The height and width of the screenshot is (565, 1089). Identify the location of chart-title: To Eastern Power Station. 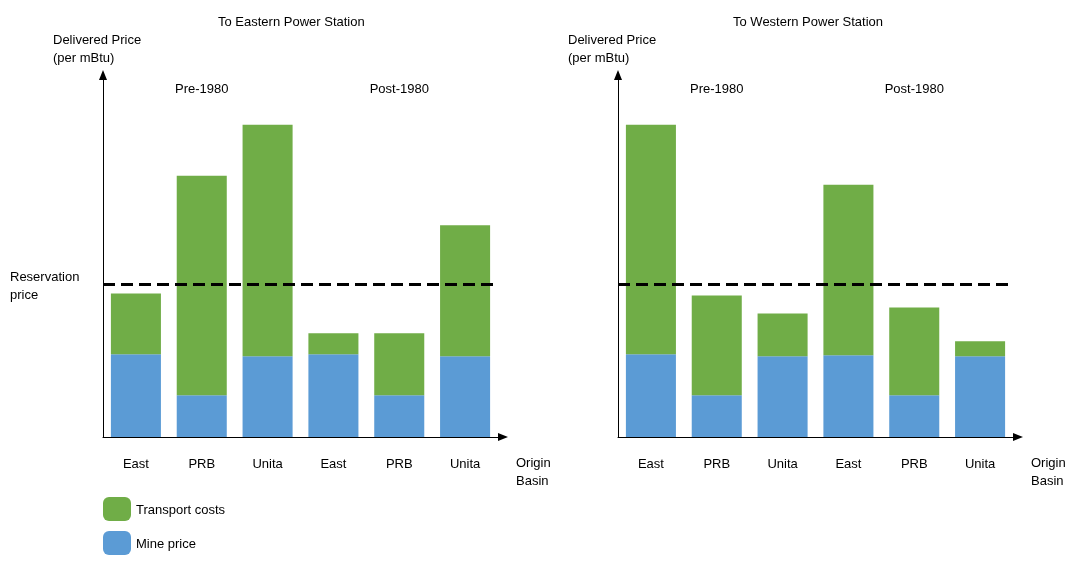
(291, 21).